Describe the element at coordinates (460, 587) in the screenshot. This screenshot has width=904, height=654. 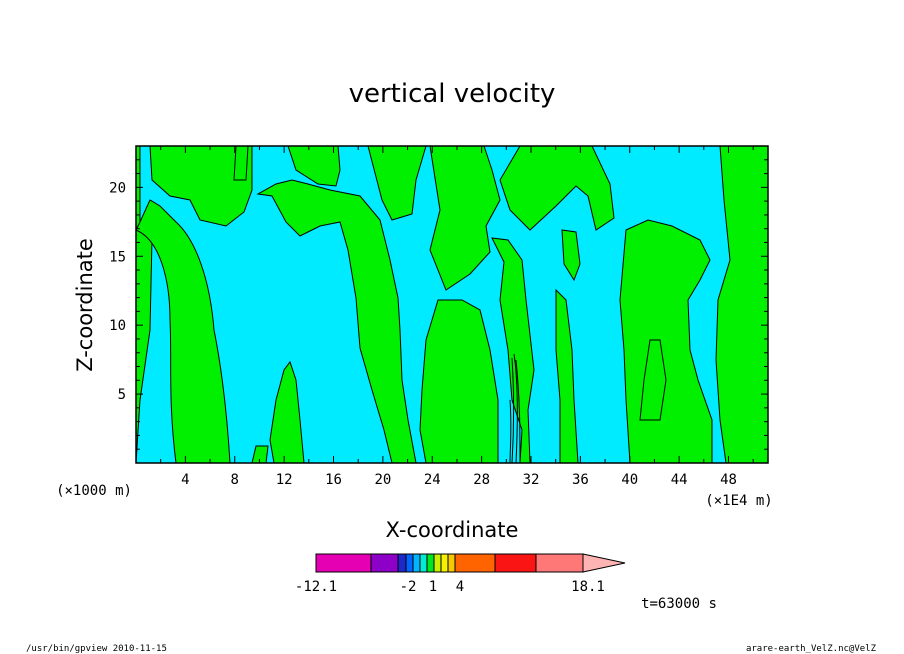
I see `colorbar-label: 4` at that location.